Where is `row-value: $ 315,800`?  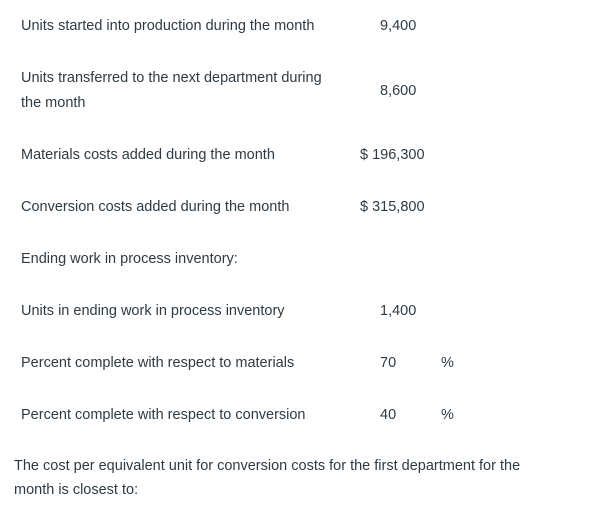 row-value: $ 315,800 is located at coordinates (392, 207).